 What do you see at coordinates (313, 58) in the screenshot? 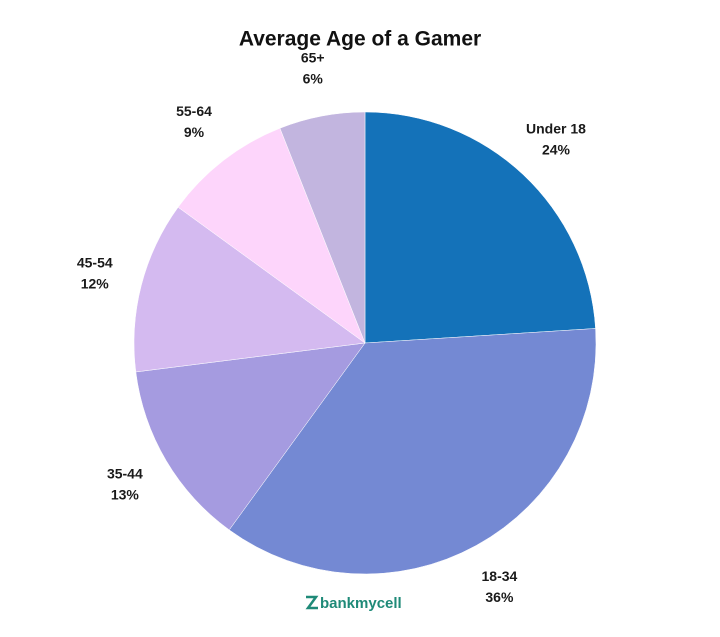
I see `slice-category-label: 65+` at bounding box center [313, 58].